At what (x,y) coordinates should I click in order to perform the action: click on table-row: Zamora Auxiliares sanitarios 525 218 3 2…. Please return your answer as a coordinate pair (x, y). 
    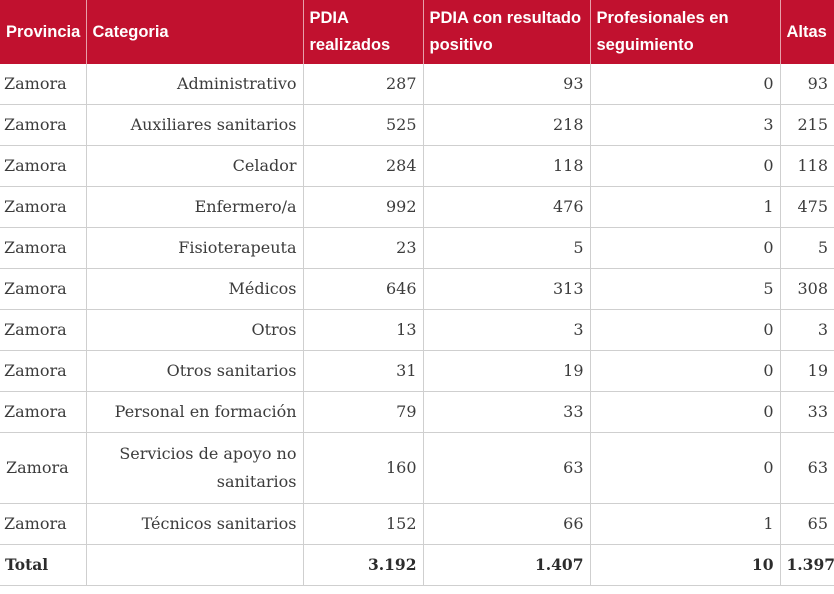
    Looking at the image, I should click on (417, 125).